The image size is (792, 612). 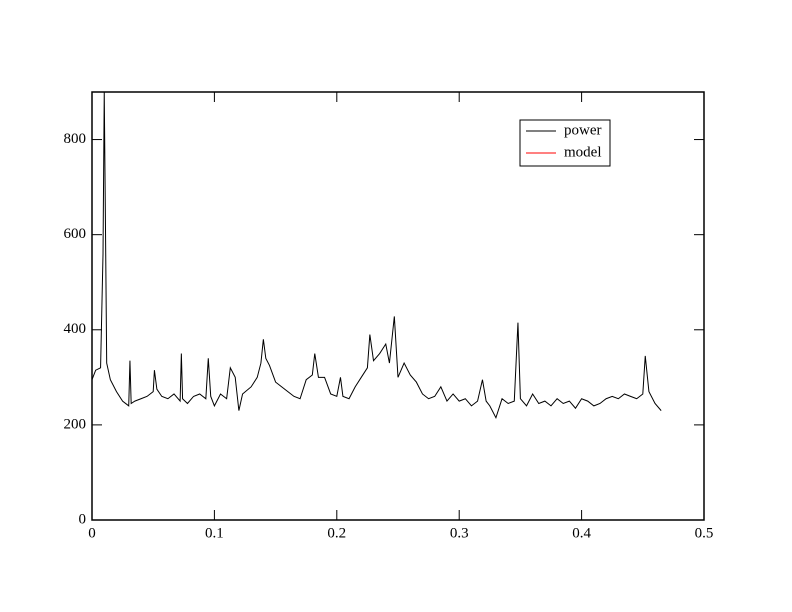 I want to click on y-tick-label: 0, so click(x=83, y=519).